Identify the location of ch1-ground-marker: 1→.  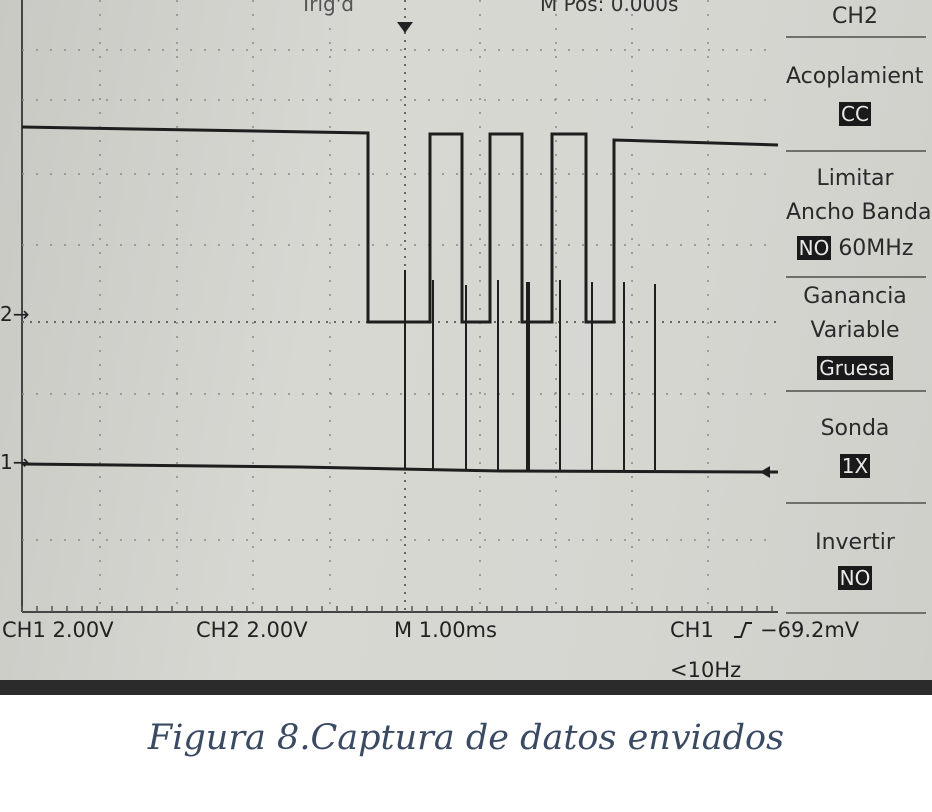
(15, 462).